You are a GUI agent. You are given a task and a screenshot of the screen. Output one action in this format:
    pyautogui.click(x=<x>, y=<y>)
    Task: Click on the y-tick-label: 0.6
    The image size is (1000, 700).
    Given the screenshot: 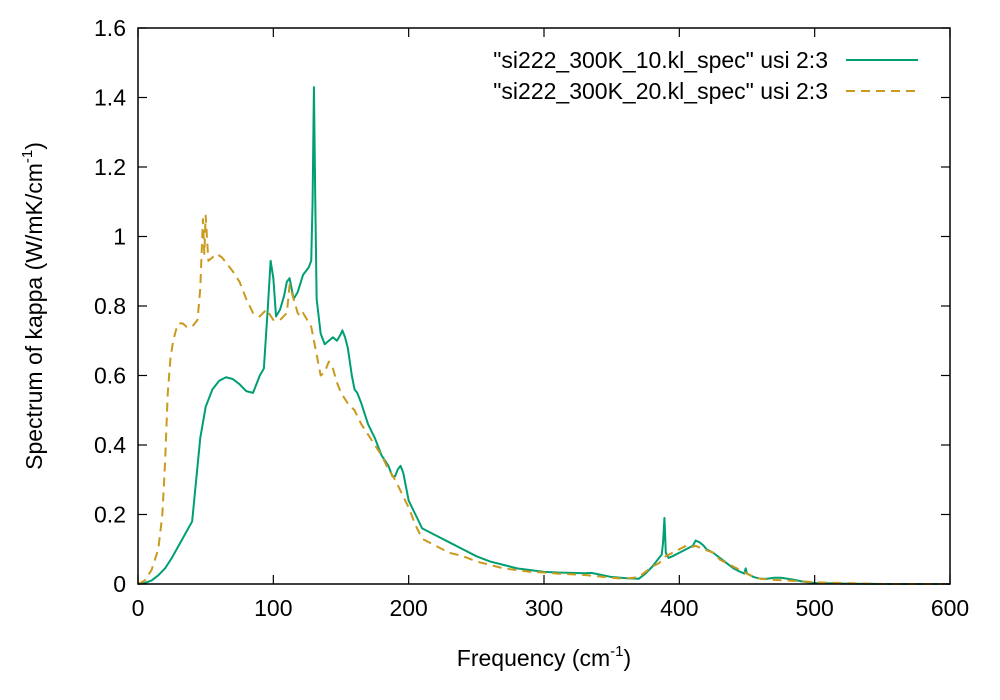 What is the action you would take?
    pyautogui.click(x=110, y=376)
    